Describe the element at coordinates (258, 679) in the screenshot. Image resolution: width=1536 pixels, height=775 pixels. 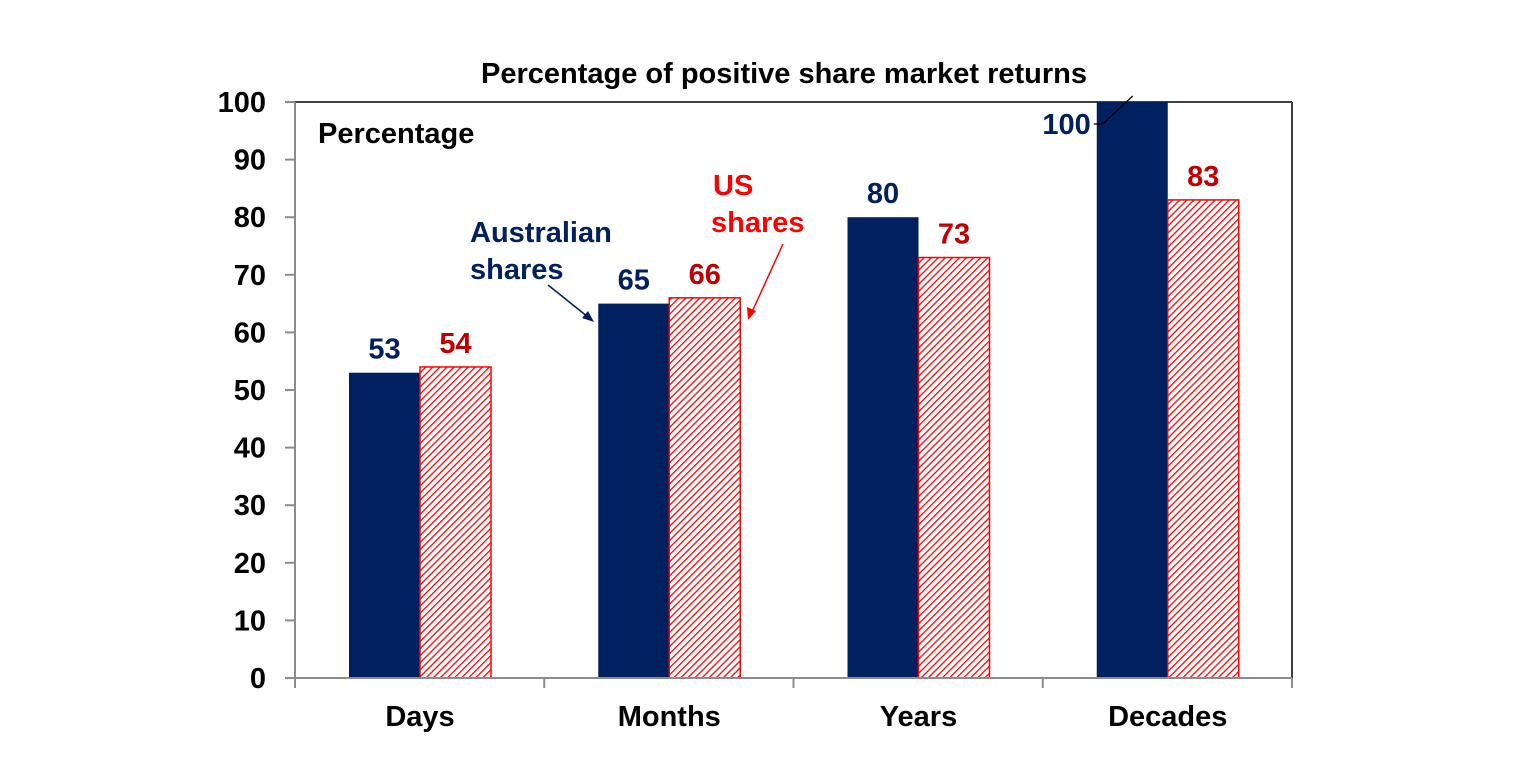
I see `y-tick-label: 0` at that location.